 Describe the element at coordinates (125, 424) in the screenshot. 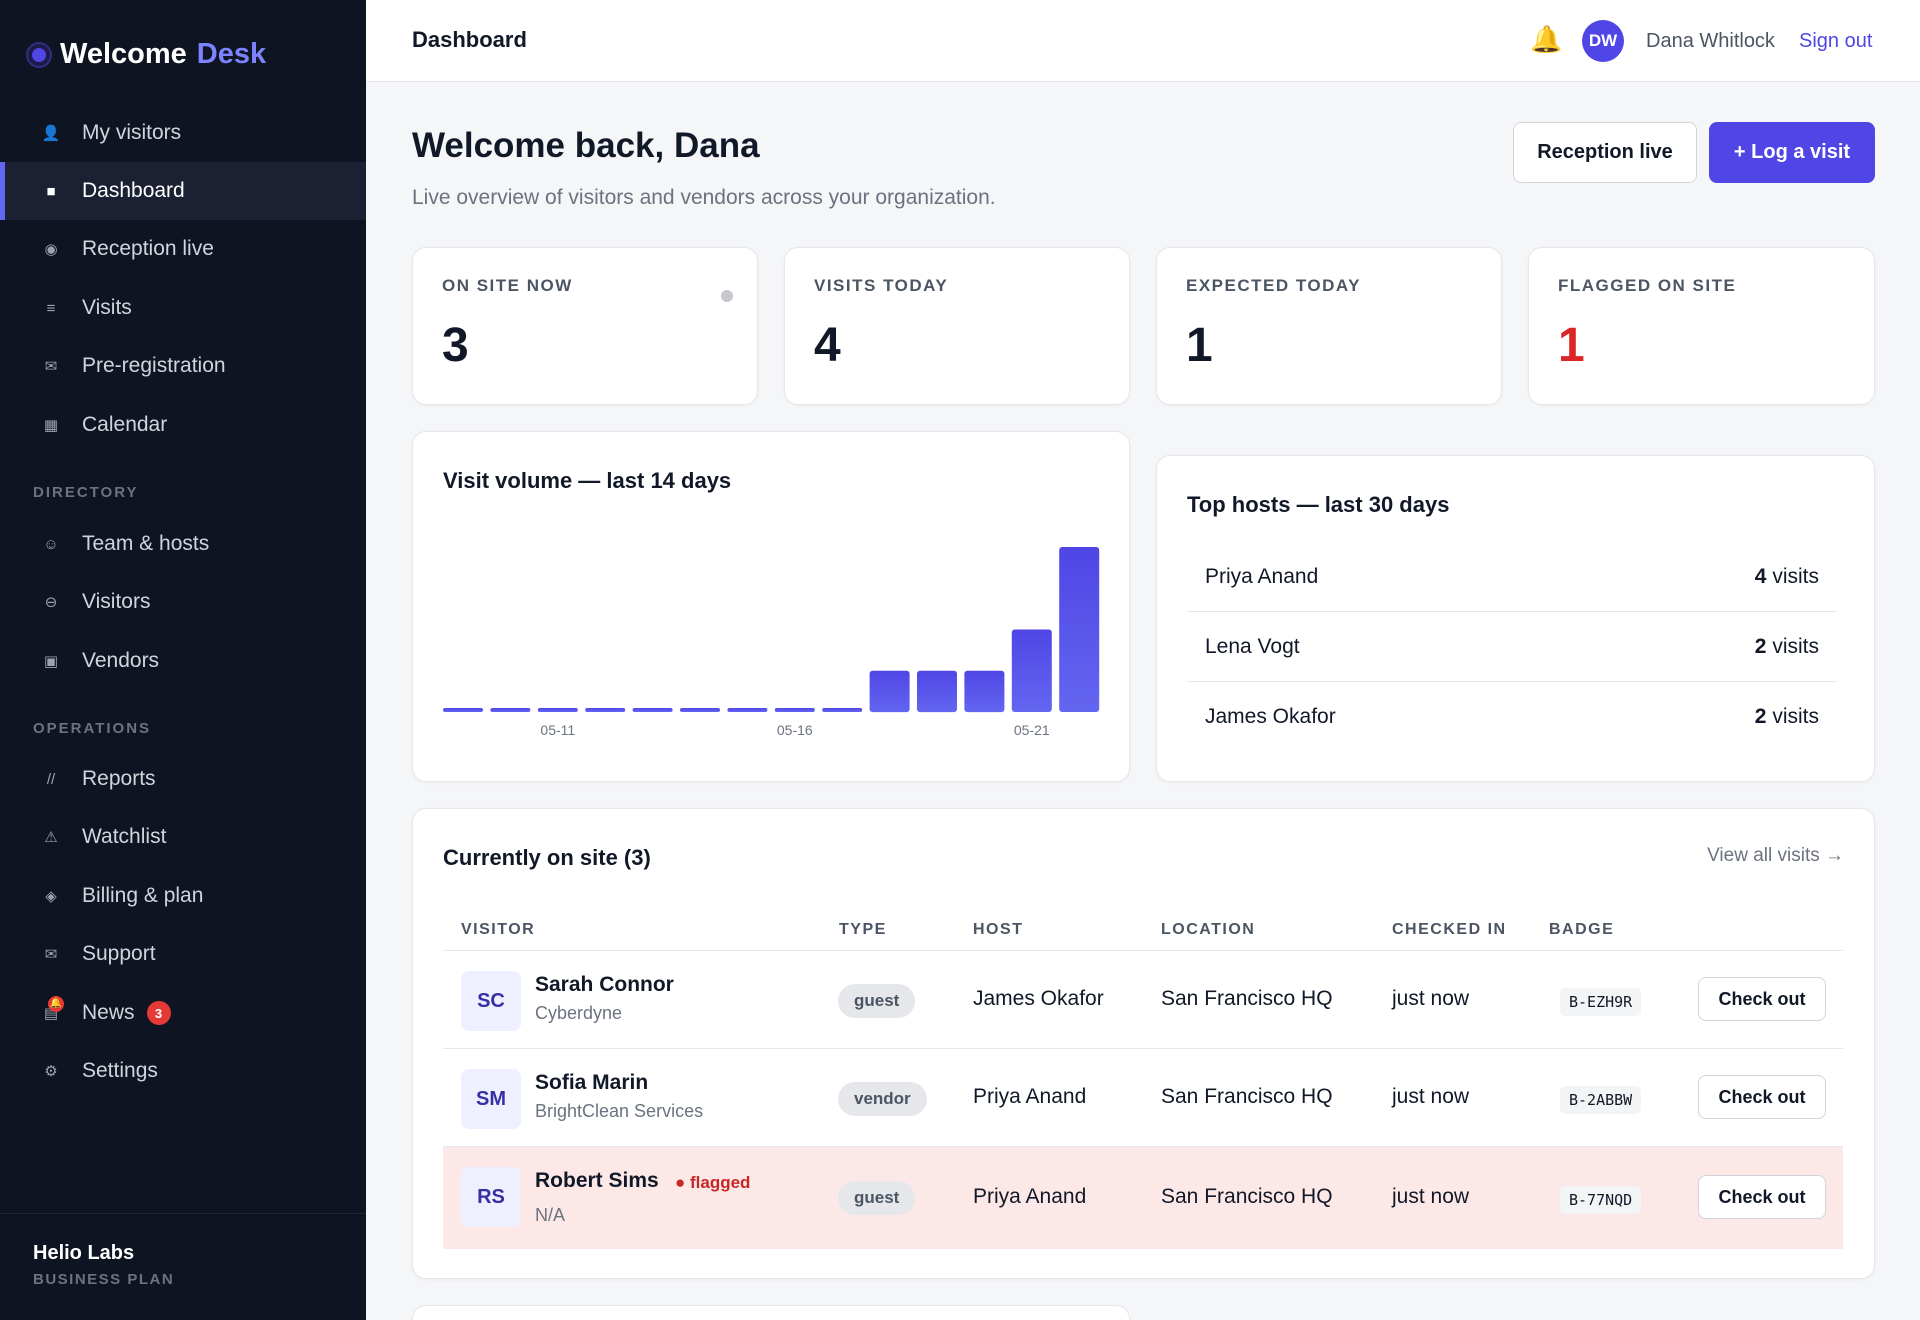

I see `sidebar-item-label: Calendar` at that location.